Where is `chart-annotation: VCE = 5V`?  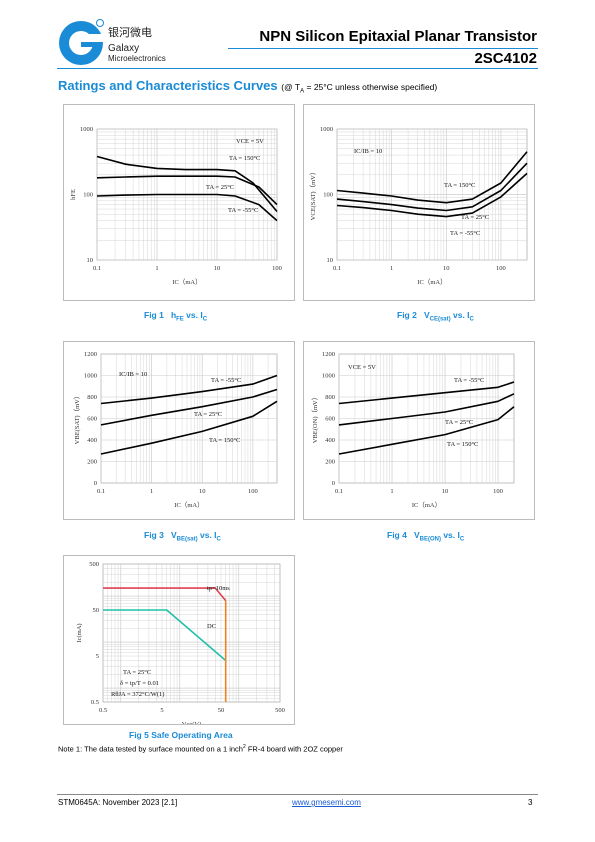
chart-annotation: VCE = 5V is located at coordinates (362, 367).